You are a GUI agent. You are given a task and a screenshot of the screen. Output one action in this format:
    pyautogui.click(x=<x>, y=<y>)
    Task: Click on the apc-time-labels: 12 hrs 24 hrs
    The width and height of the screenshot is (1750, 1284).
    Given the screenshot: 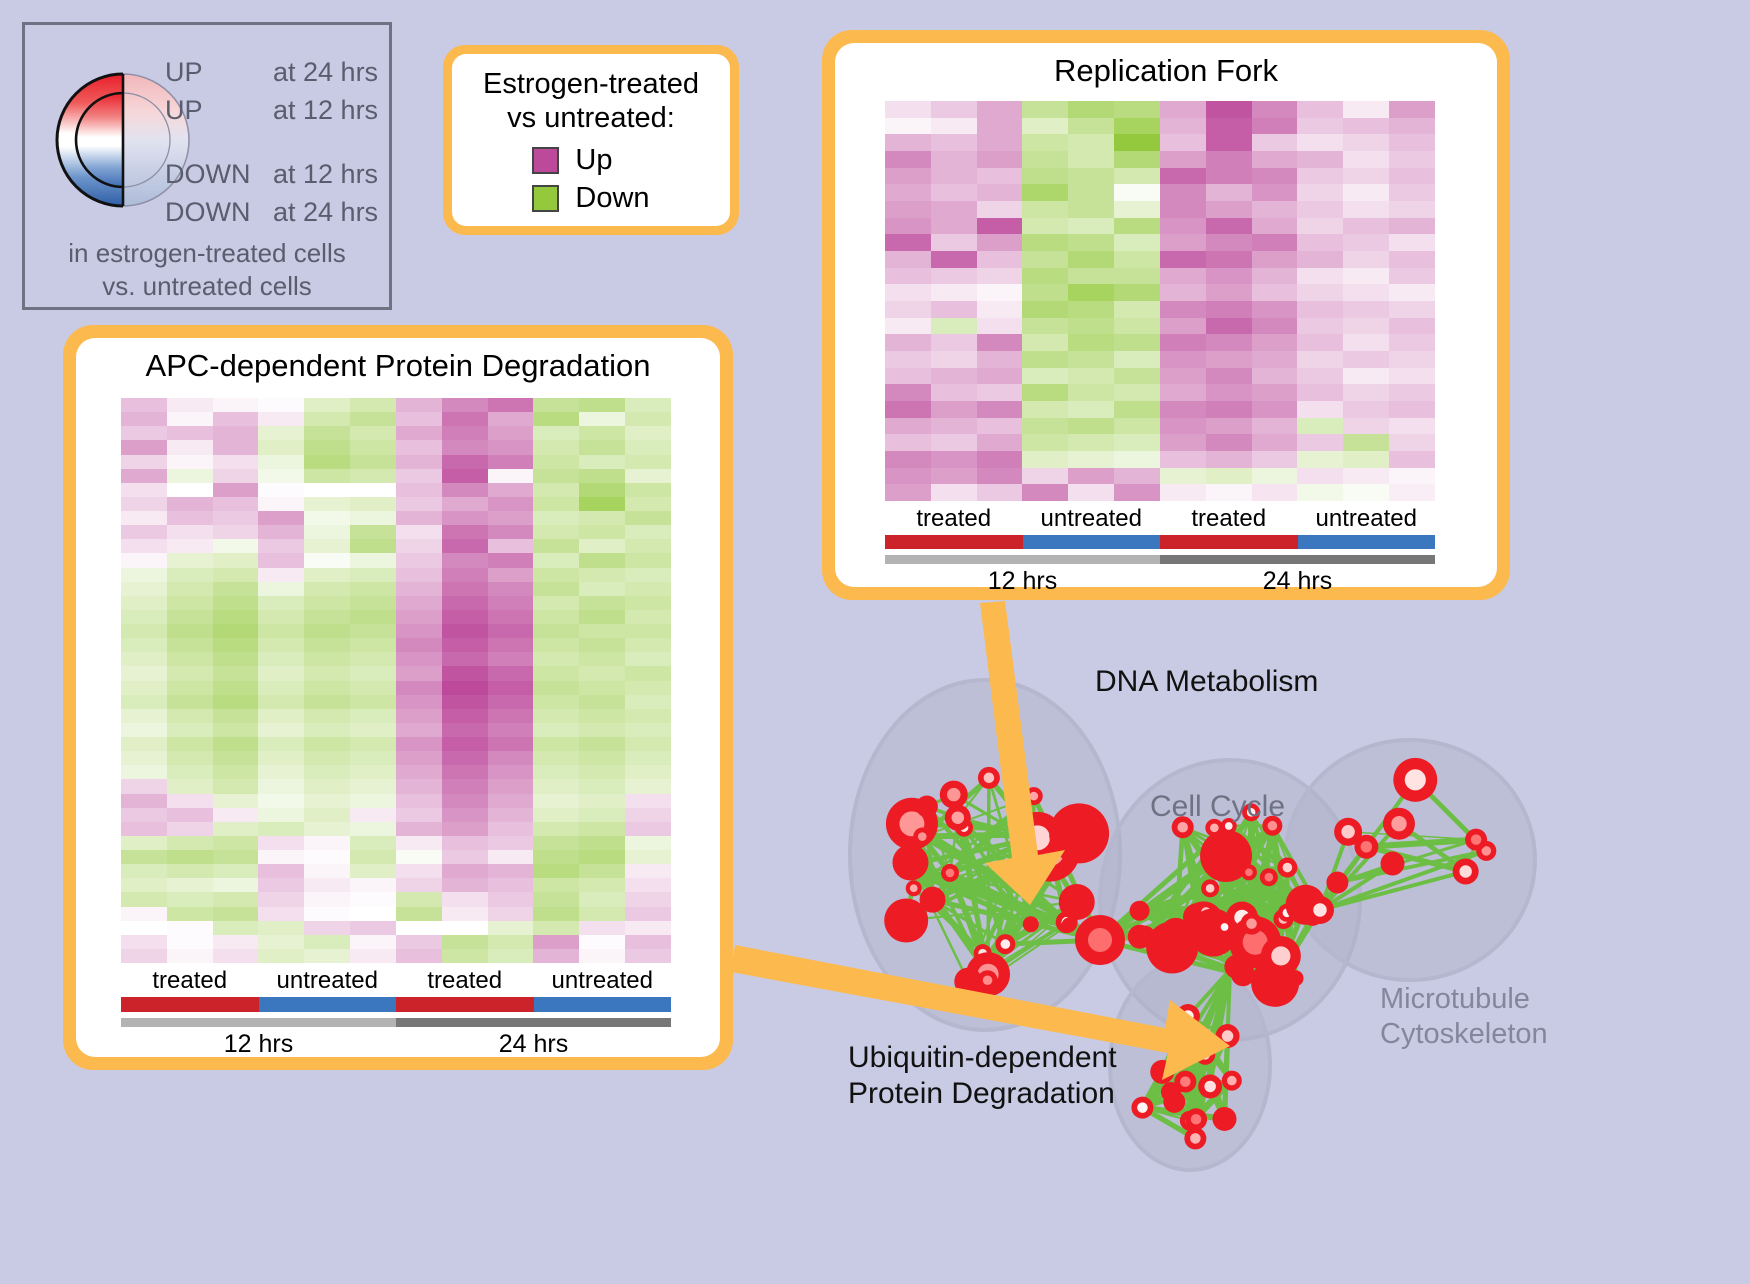 What is the action you would take?
    pyautogui.click(x=396, y=1044)
    